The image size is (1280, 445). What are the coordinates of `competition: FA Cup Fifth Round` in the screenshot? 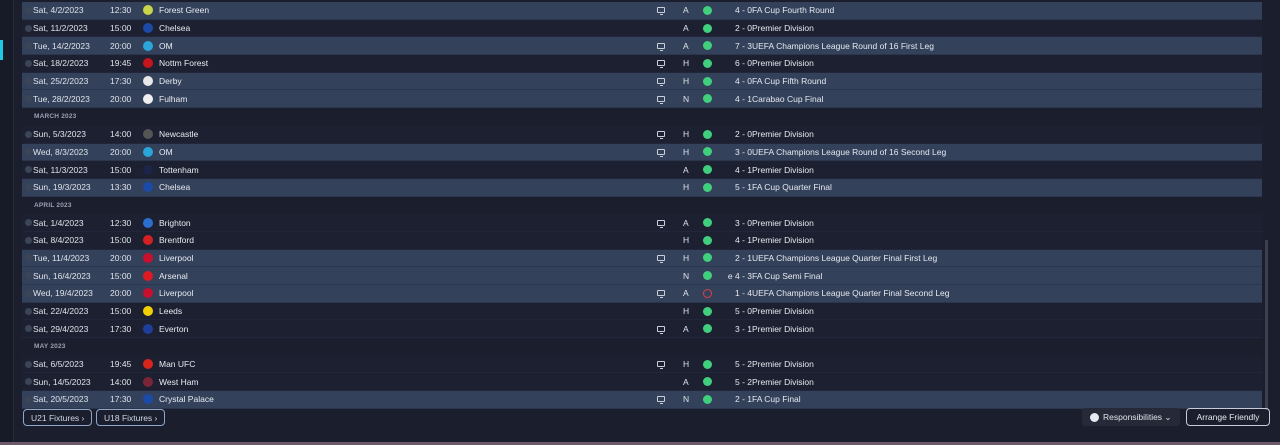 It's located at (789, 81).